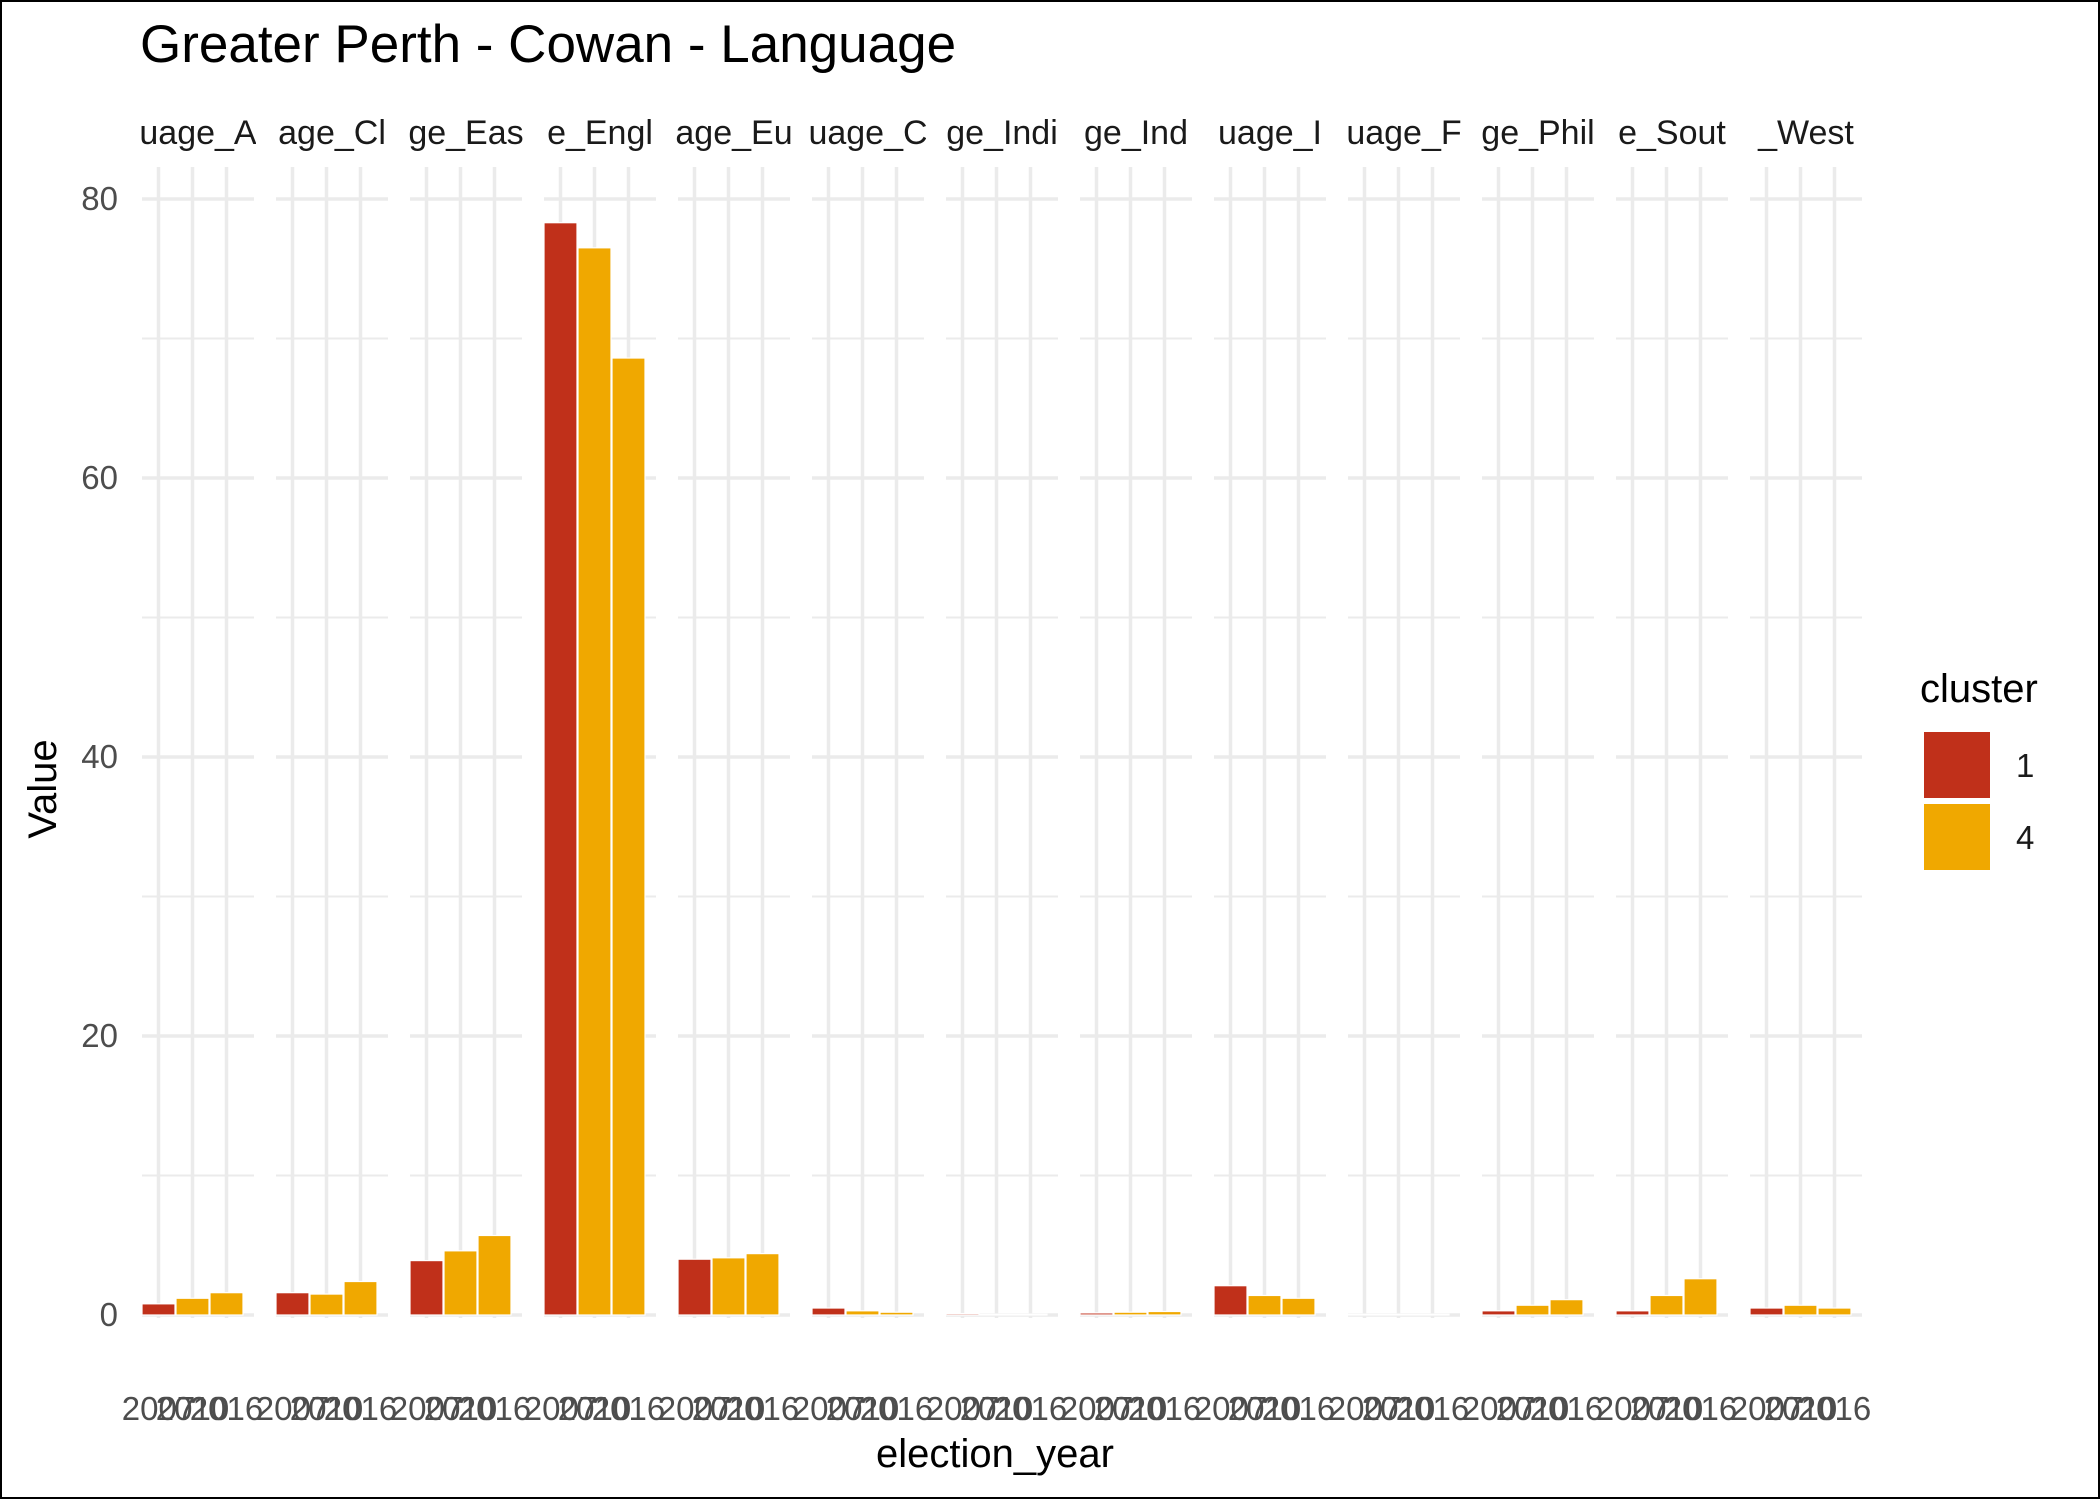  Describe the element at coordinates (733, 133) in the screenshot. I see `facet-strip-label: age_Eu` at that location.